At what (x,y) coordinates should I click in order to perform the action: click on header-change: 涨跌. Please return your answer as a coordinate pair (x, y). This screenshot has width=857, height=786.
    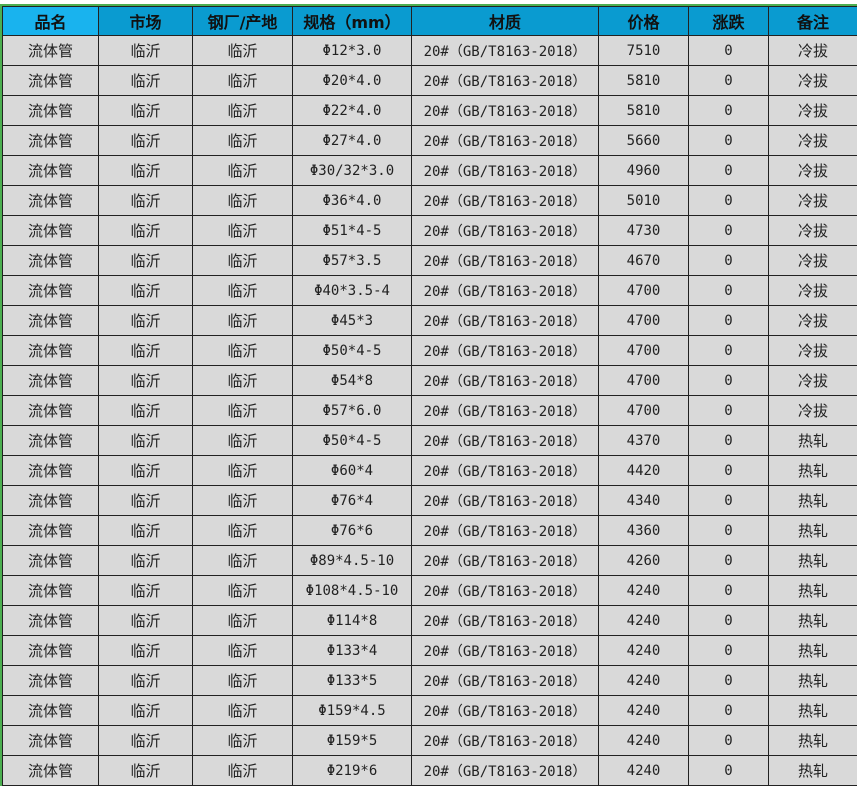
    Looking at the image, I should click on (728, 21).